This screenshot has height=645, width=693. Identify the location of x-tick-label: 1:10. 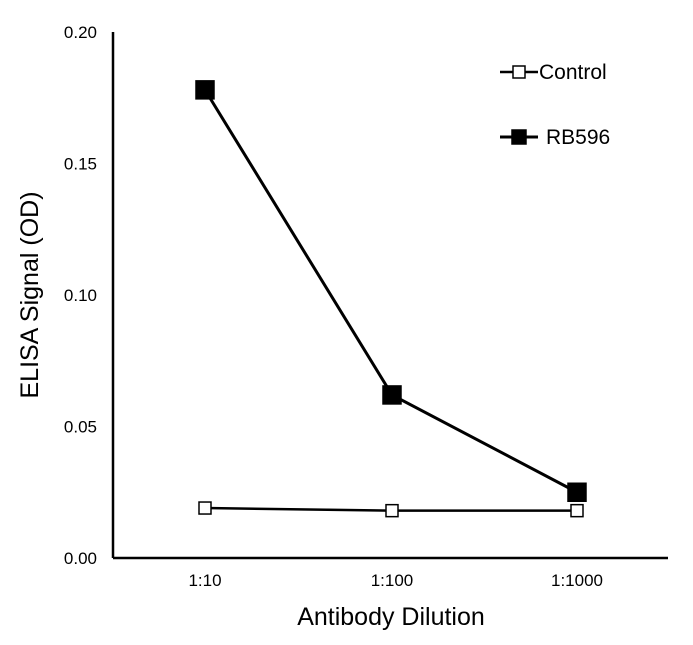
(204, 580).